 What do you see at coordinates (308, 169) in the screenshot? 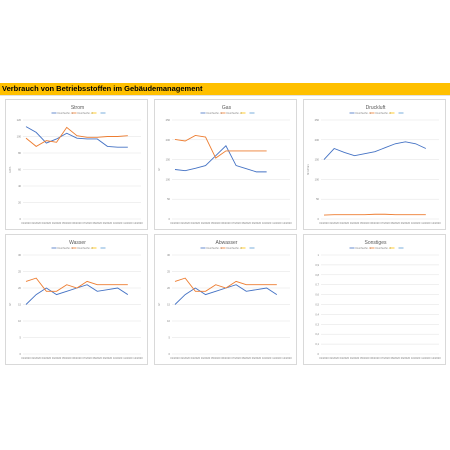
I see `y-axis-title: Nm³/min` at bounding box center [308, 169].